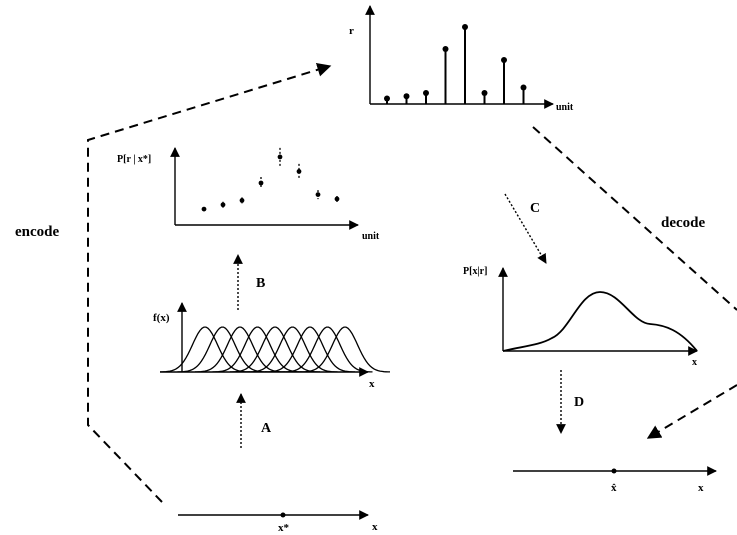 The width and height of the screenshot is (737, 535). Describe the element at coordinates (579, 402) in the screenshot. I see `arrow-d-label: D` at that location.